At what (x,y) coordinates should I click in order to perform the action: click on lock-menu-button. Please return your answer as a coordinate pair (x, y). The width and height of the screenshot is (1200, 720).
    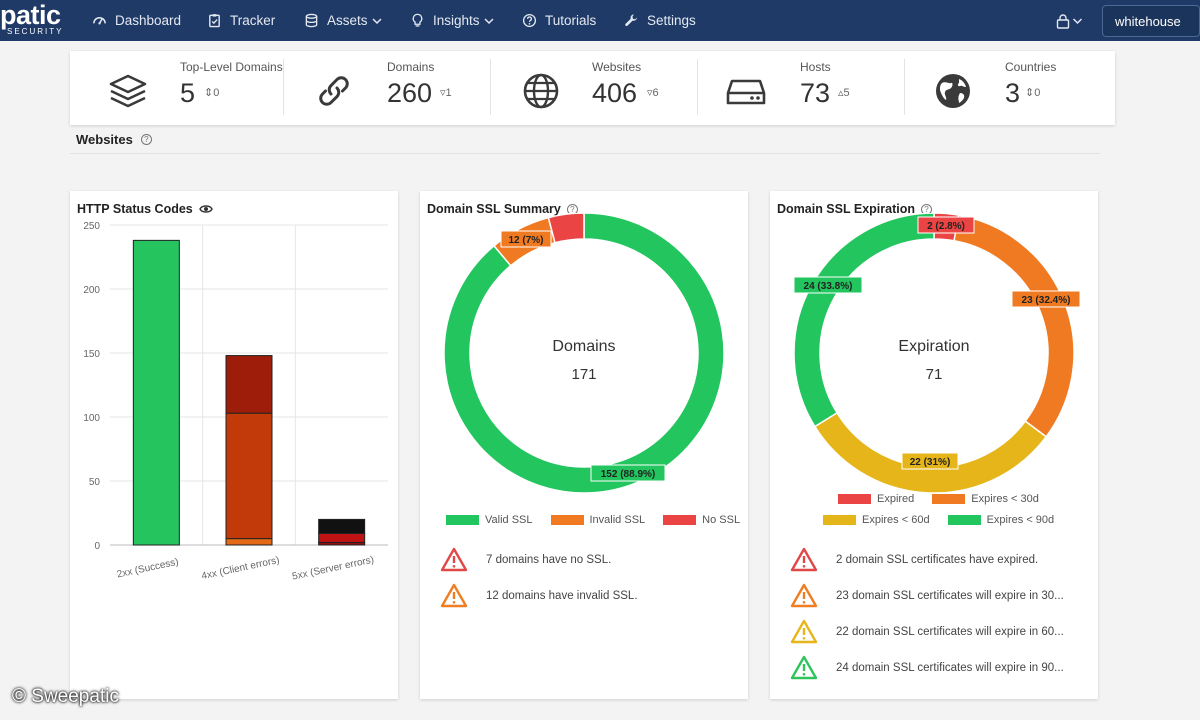
    Looking at the image, I should click on (1069, 21).